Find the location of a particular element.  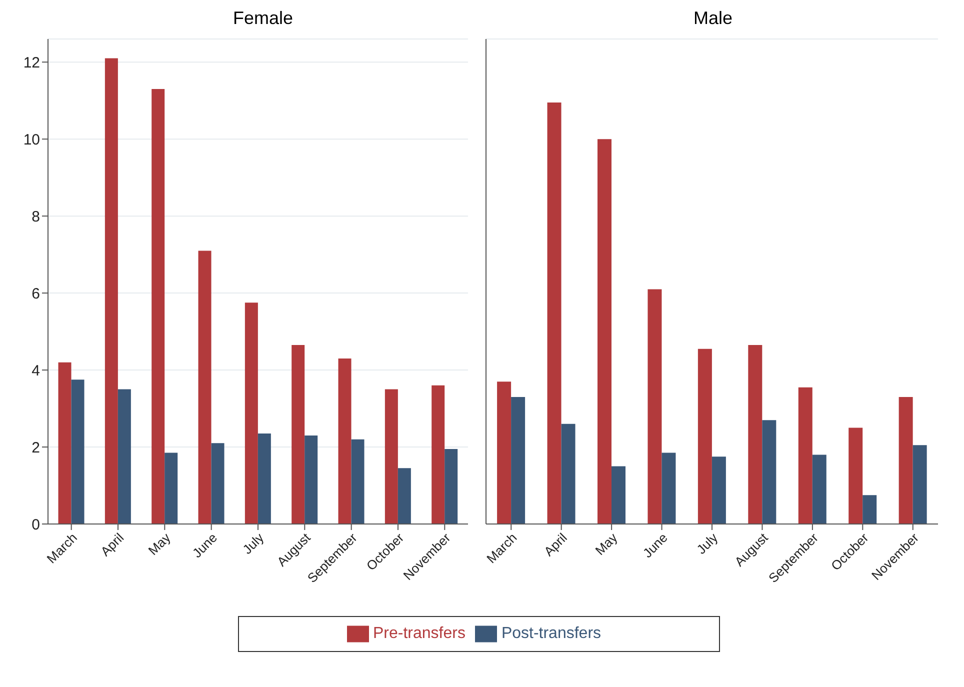

y-tick-label: 12 is located at coordinates (31, 63).